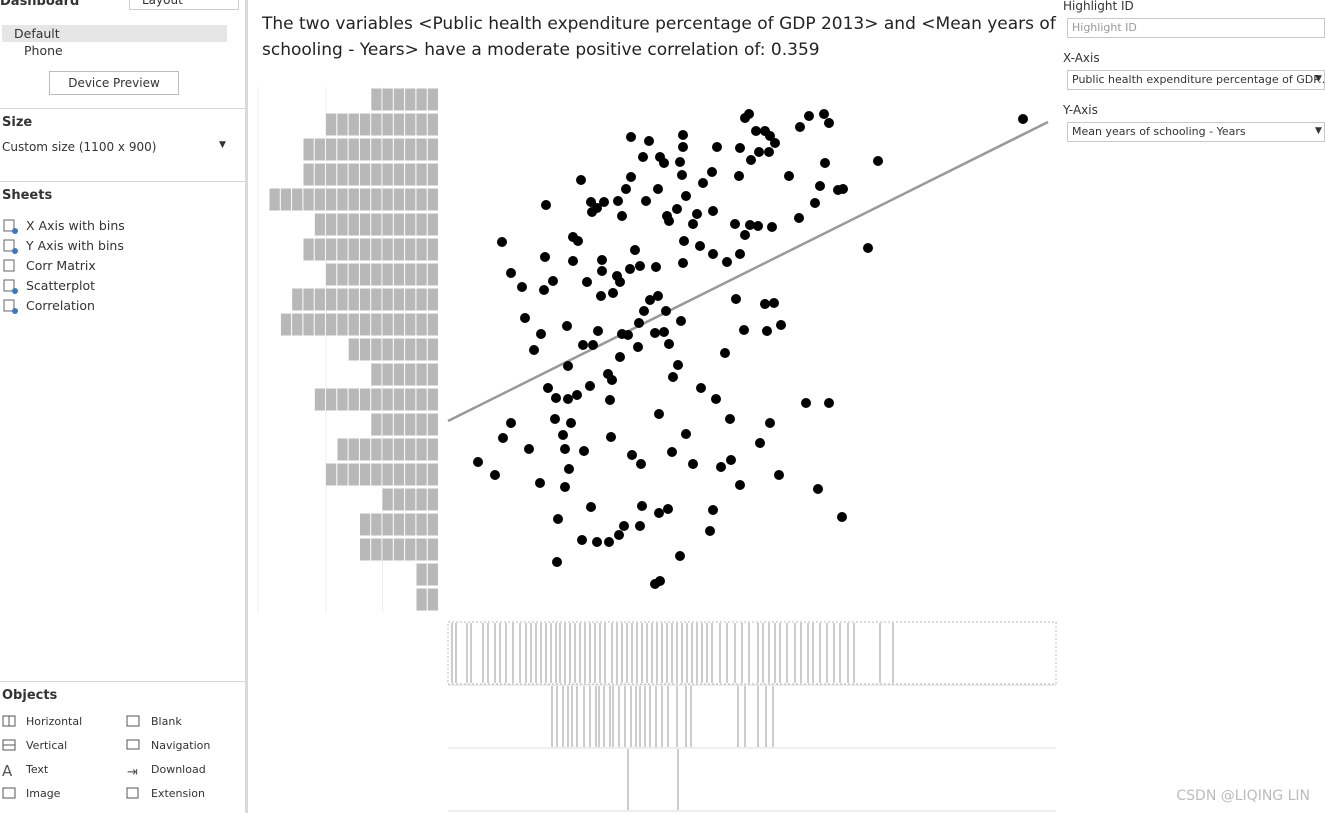 This screenshot has width=1325, height=813. Describe the element at coordinates (114, 33) in the screenshot. I see `device-option: Default` at that location.